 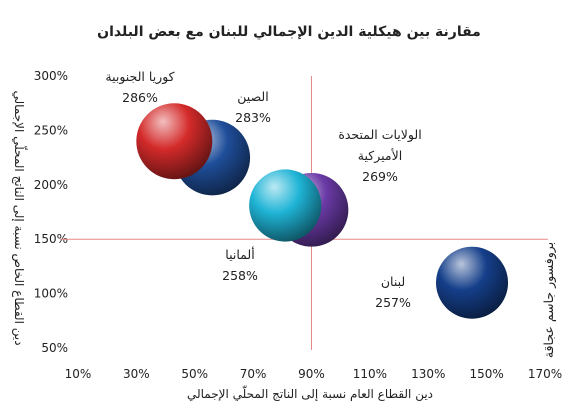 What do you see at coordinates (253, 374) in the screenshot?
I see `x-tick-label: 70%` at bounding box center [253, 374].